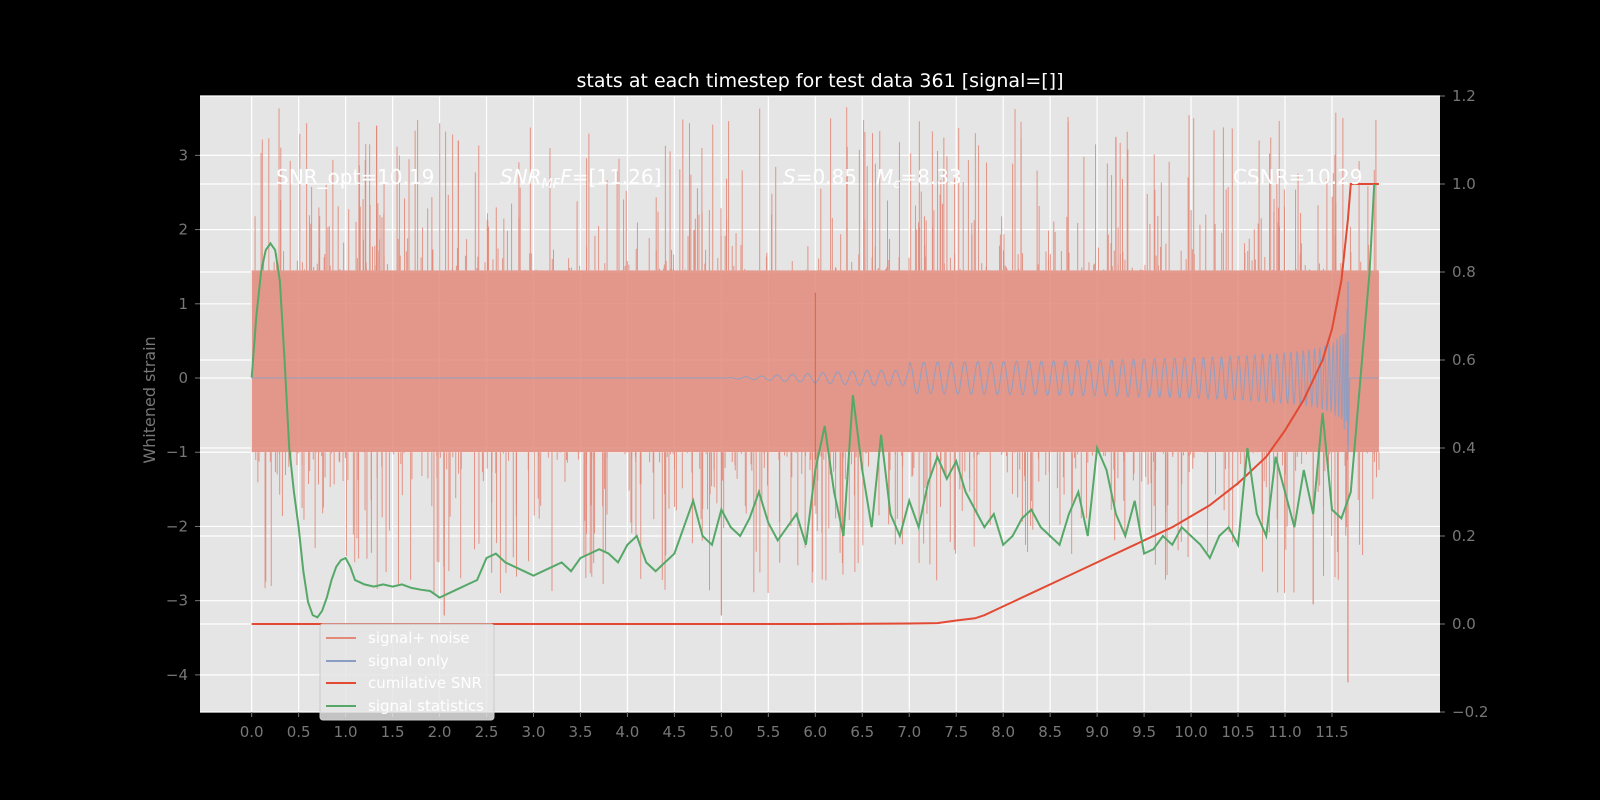  What do you see at coordinates (1097, 732) in the screenshot?
I see `x-tick-label: 9.0` at bounding box center [1097, 732].